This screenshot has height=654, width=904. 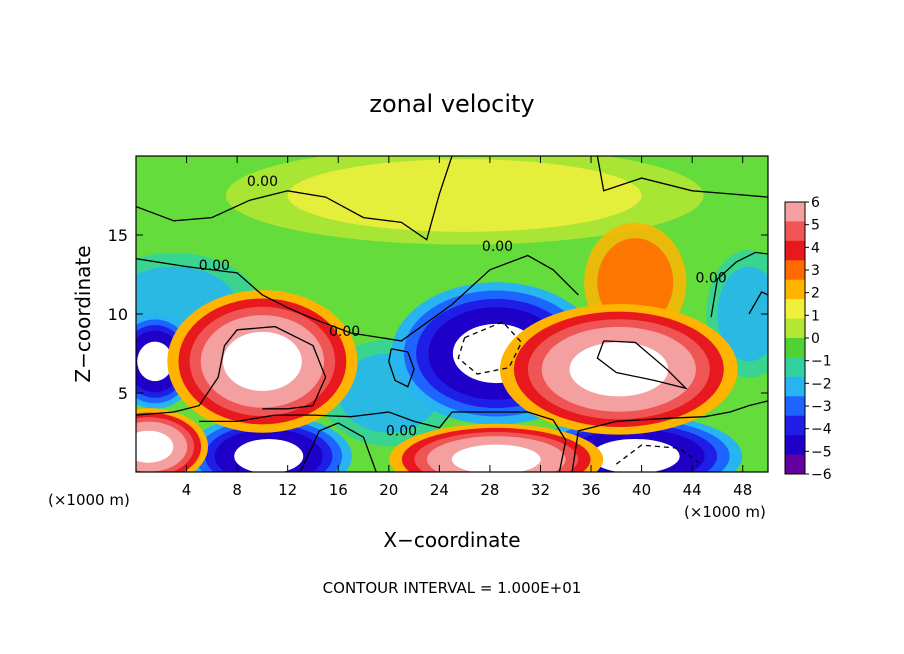 I want to click on x-tick-label: 48, so click(x=742, y=490).